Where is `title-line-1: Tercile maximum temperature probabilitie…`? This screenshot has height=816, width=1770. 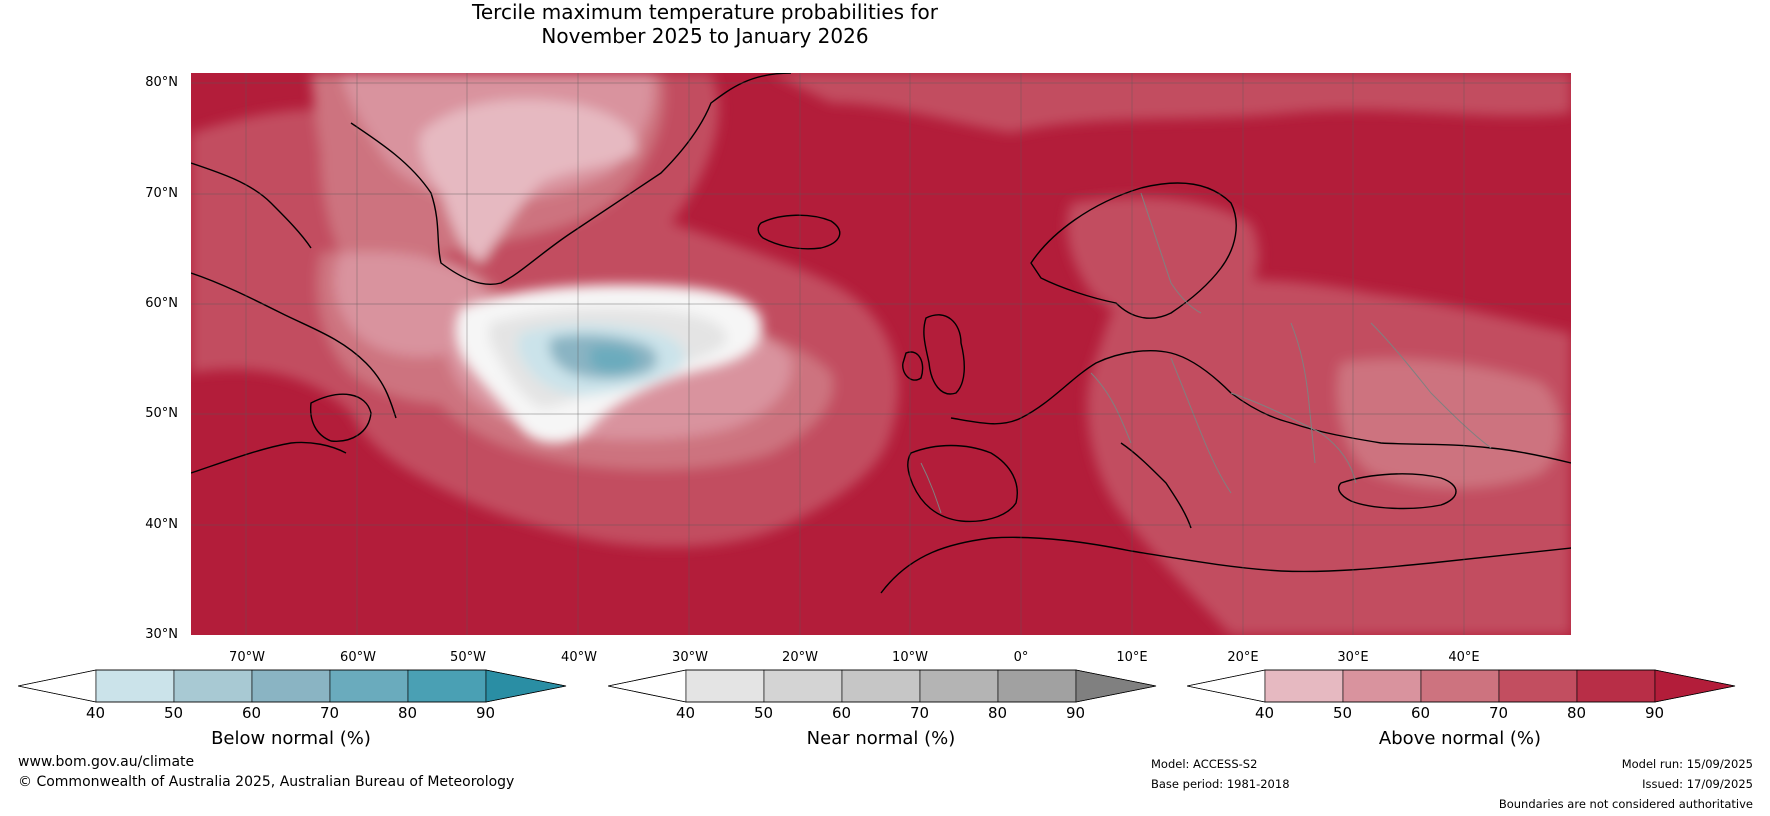 title-line-1: Tercile maximum temperature probabilitie… is located at coordinates (705, 12).